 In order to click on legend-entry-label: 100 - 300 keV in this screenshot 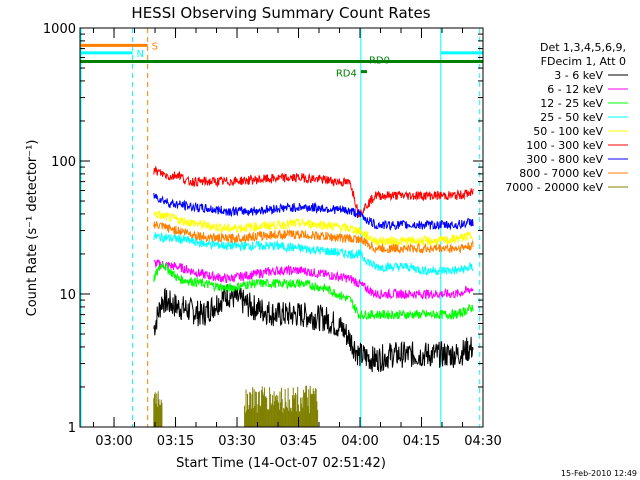, I will do `click(564, 145)`.